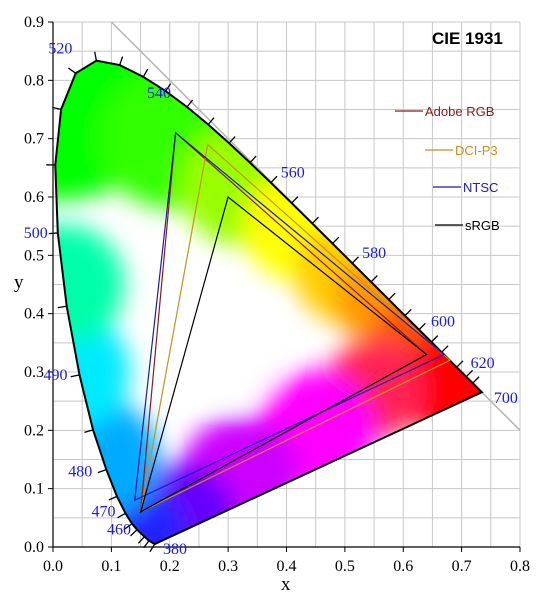  Describe the element at coordinates (103, 511) in the screenshot. I see `wavelength-label-470: 470` at that location.